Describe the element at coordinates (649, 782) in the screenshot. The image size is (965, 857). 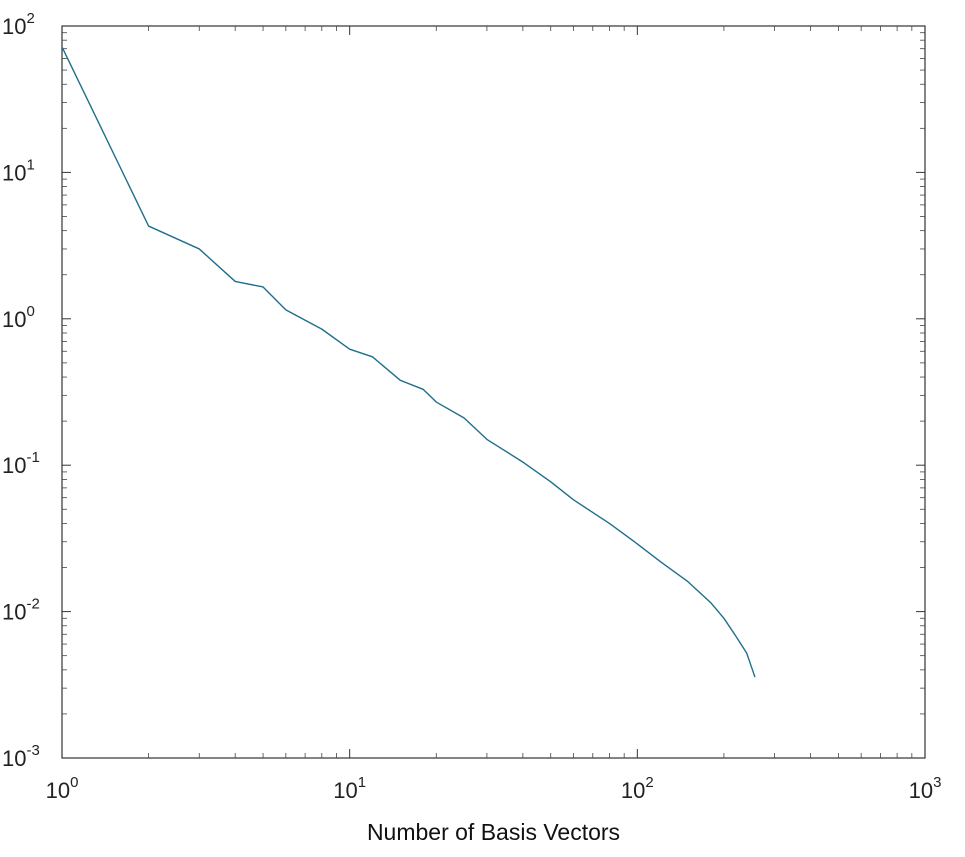
I see `x-tick-exponent: 2` at that location.